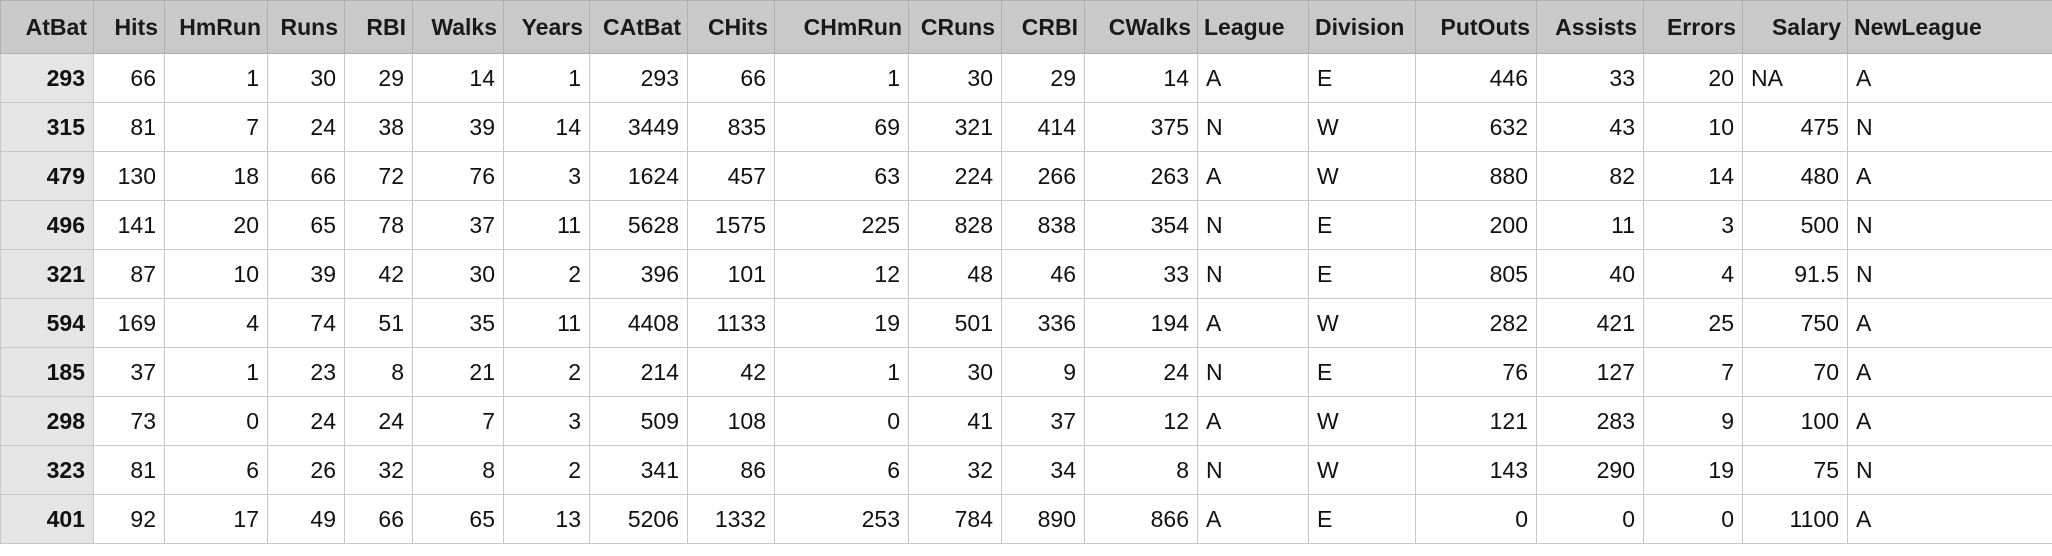 This screenshot has width=2052, height=556. I want to click on column-header-walks: Walks, so click(458, 27).